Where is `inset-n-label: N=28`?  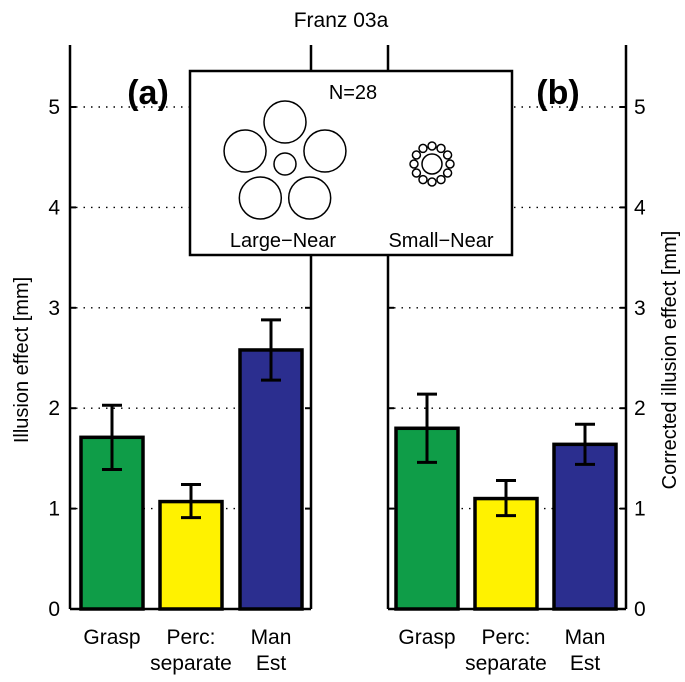
inset-n-label: N=28 is located at coordinates (353, 93).